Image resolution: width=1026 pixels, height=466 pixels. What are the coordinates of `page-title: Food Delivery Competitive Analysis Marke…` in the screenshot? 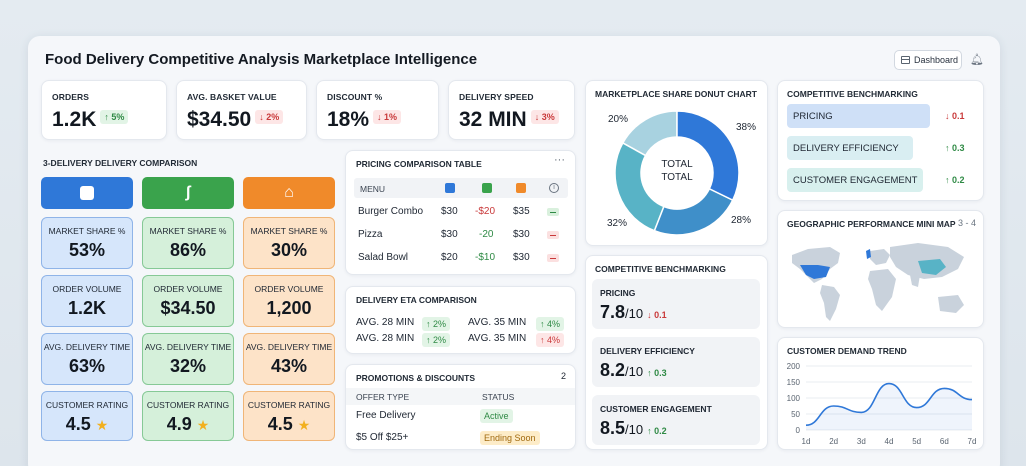 It's located at (261, 59).